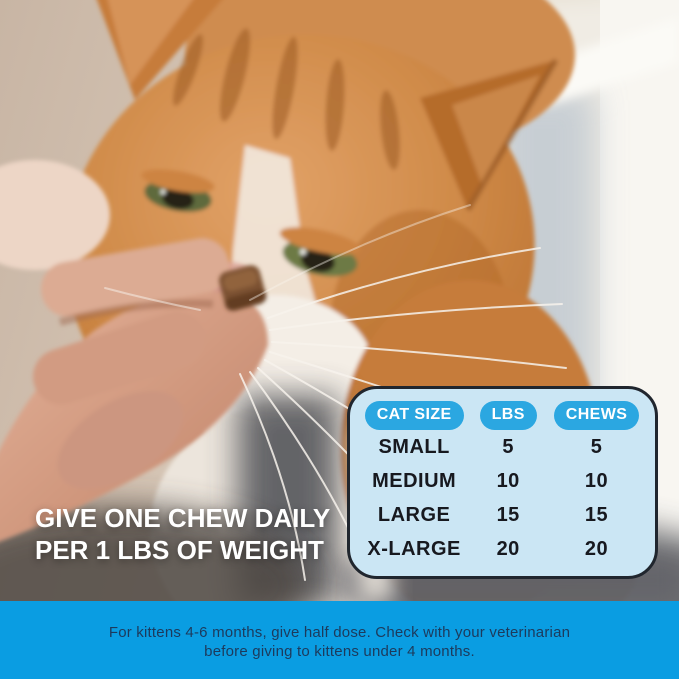 This screenshot has height=679, width=679. Describe the element at coordinates (414, 548) in the screenshot. I see `cat-size-value: X-LARGE` at that location.